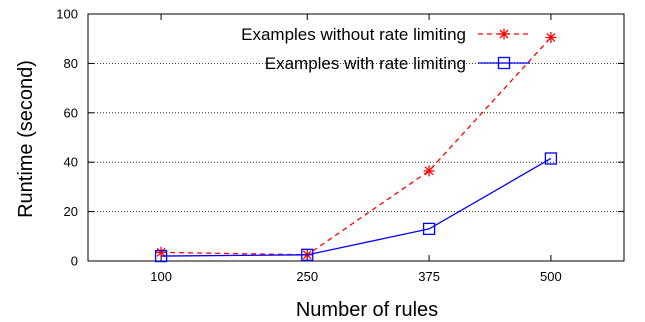 The image size is (645, 322). I want to click on y-tick-label: 20, so click(71, 211).